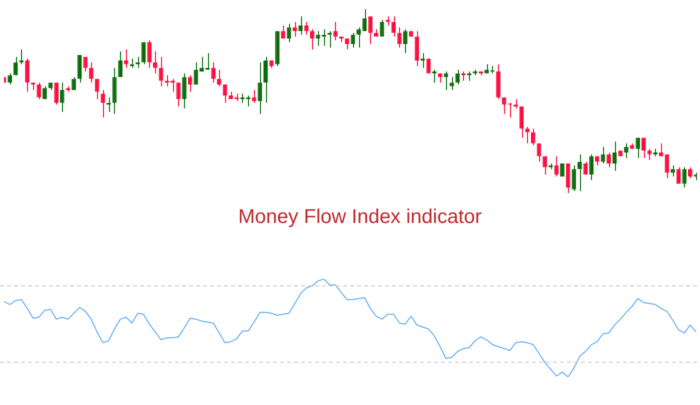 The height and width of the screenshot is (405, 700). Describe the element at coordinates (360, 217) in the screenshot. I see `chart-title: Money Flow Index indicator` at that location.